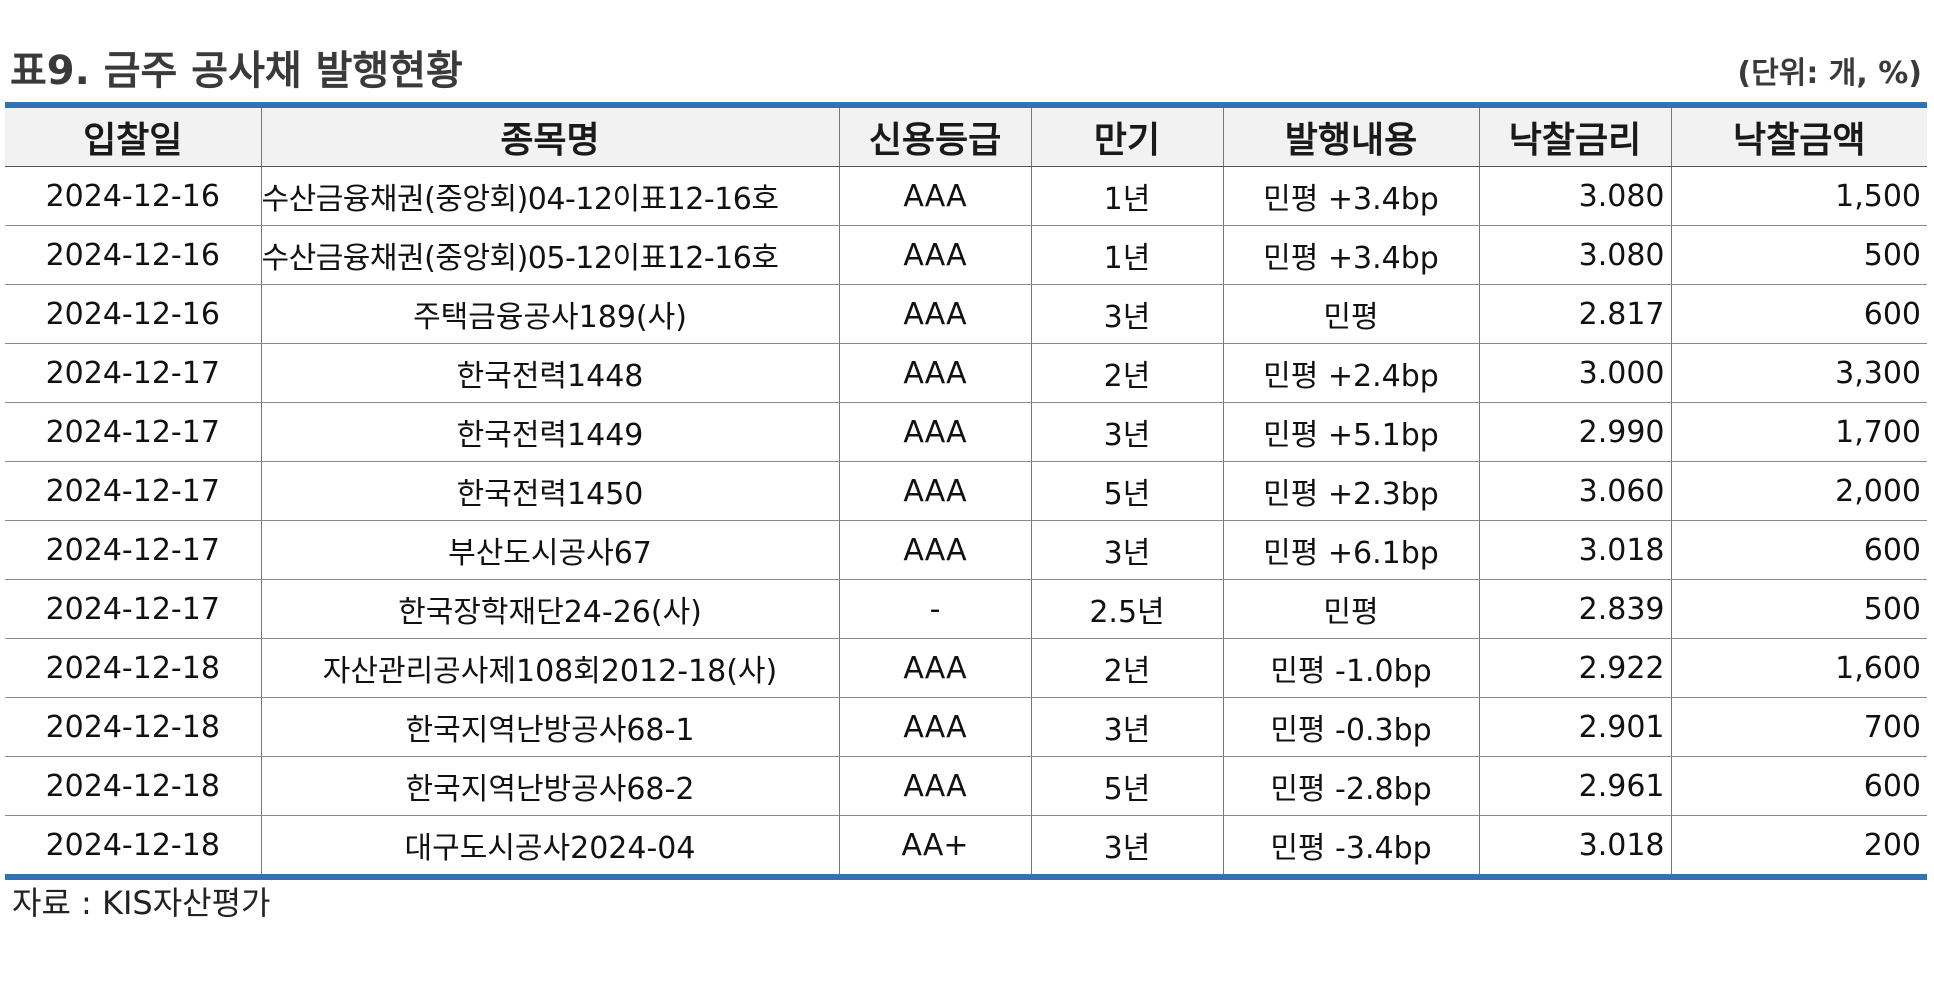  I want to click on cell-issue-name: 대구도시공사2024-04, so click(549, 846).